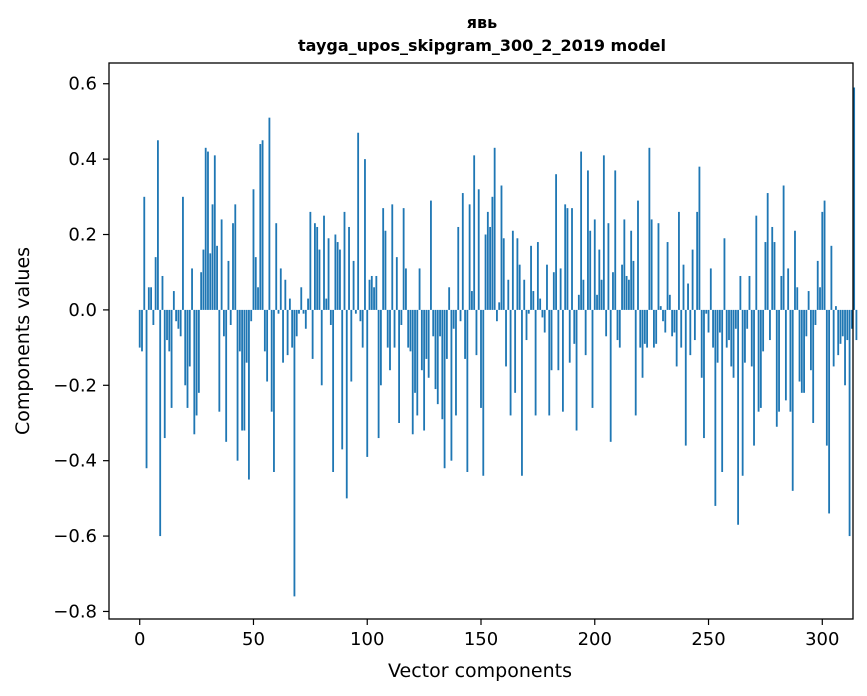 The height and width of the screenshot is (696, 867). Describe the element at coordinates (253, 639) in the screenshot. I see `x-tick-label: 50` at that location.